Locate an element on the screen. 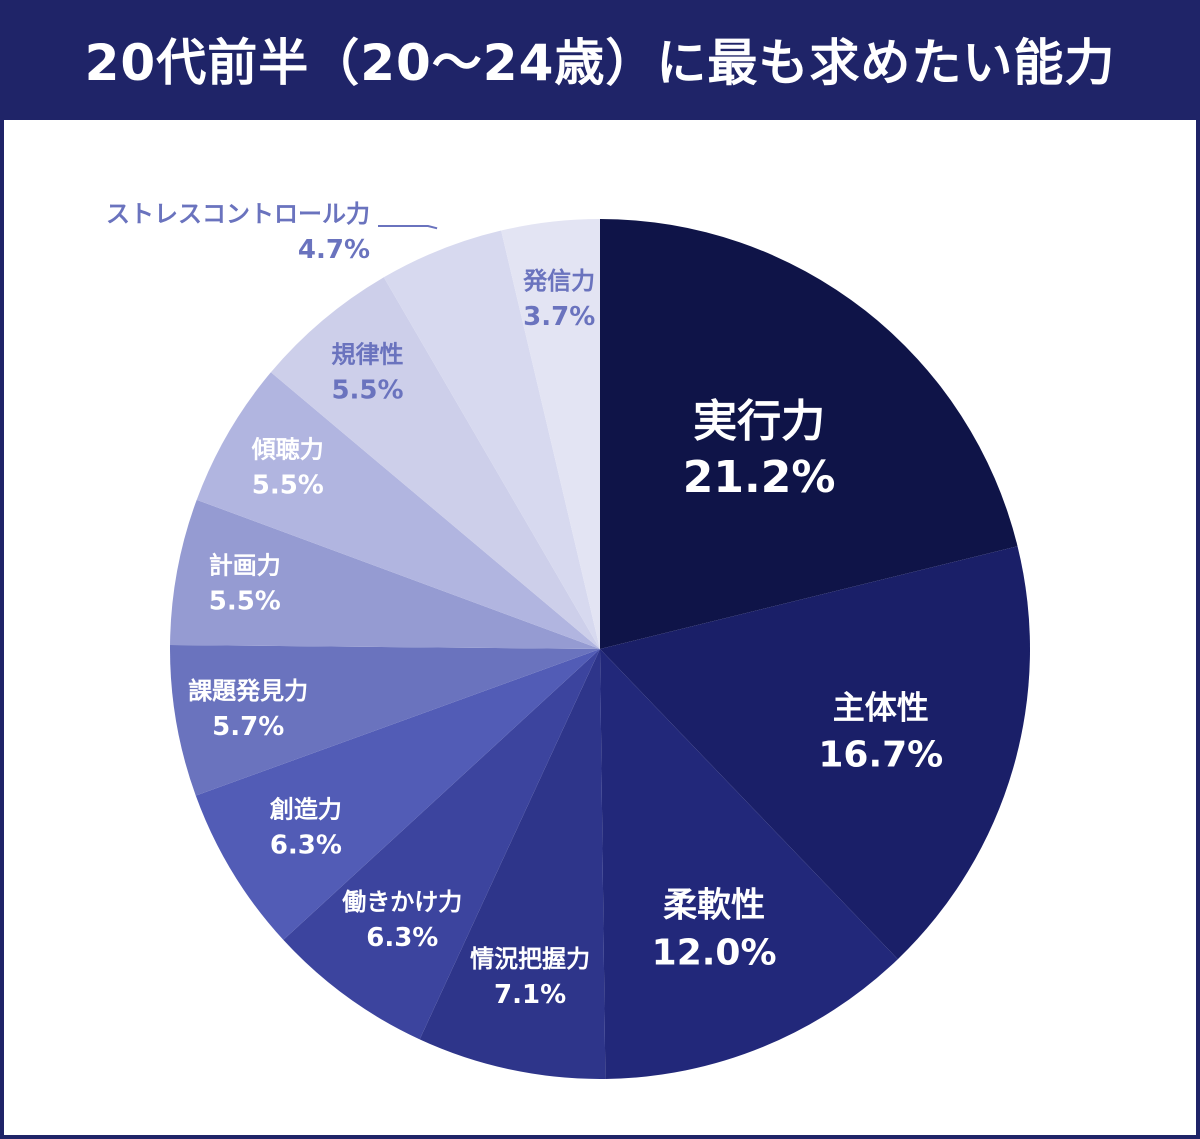  slice-label: 傾聴力 is located at coordinates (287, 449).